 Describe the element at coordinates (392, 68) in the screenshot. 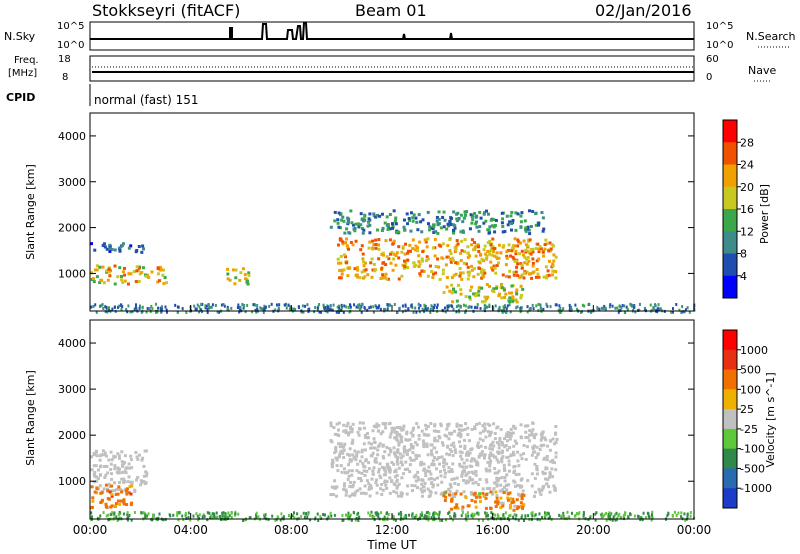

I see `freq-panel-frame` at that location.